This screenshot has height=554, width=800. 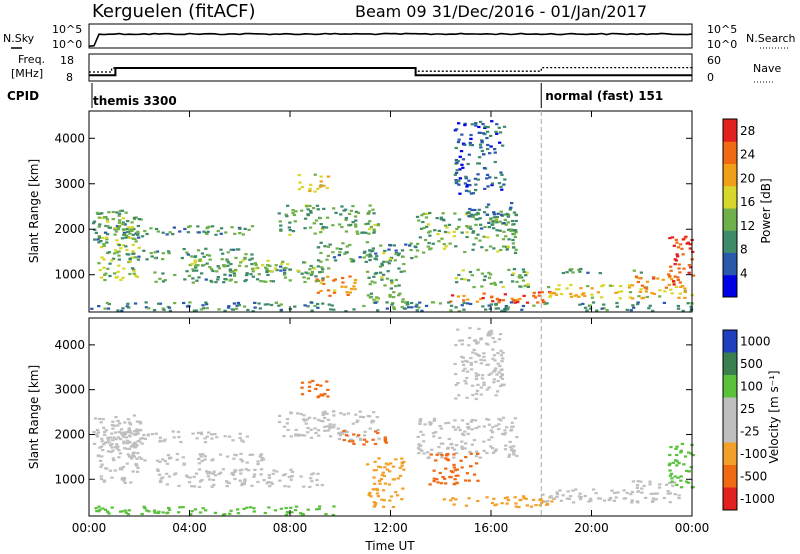 What do you see at coordinates (591, 528) in the screenshot?
I see `x-tick-label: 20:00` at bounding box center [591, 528].